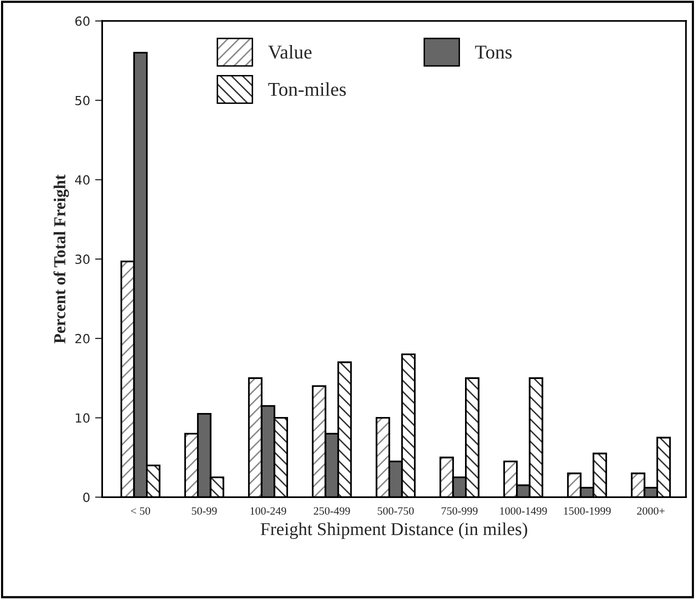 The image size is (695, 599). Describe the element at coordinates (86, 497) in the screenshot. I see `y-tick-label: 0` at that location.